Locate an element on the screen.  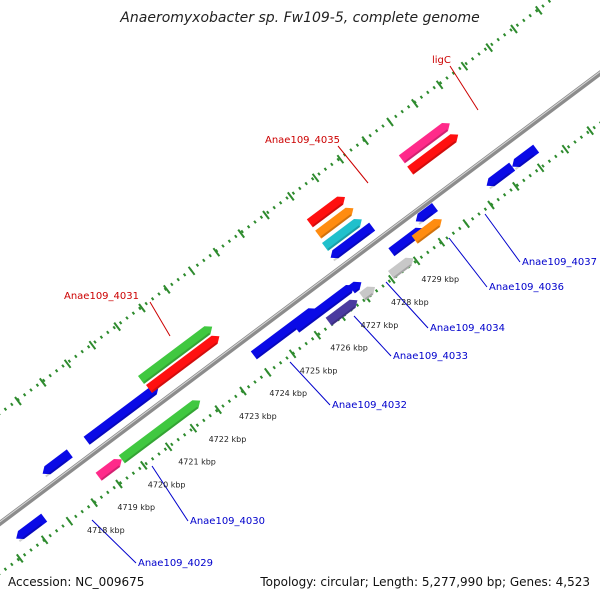
gene-label-4031: Anae109_4031 is located at coordinates (101, 296).